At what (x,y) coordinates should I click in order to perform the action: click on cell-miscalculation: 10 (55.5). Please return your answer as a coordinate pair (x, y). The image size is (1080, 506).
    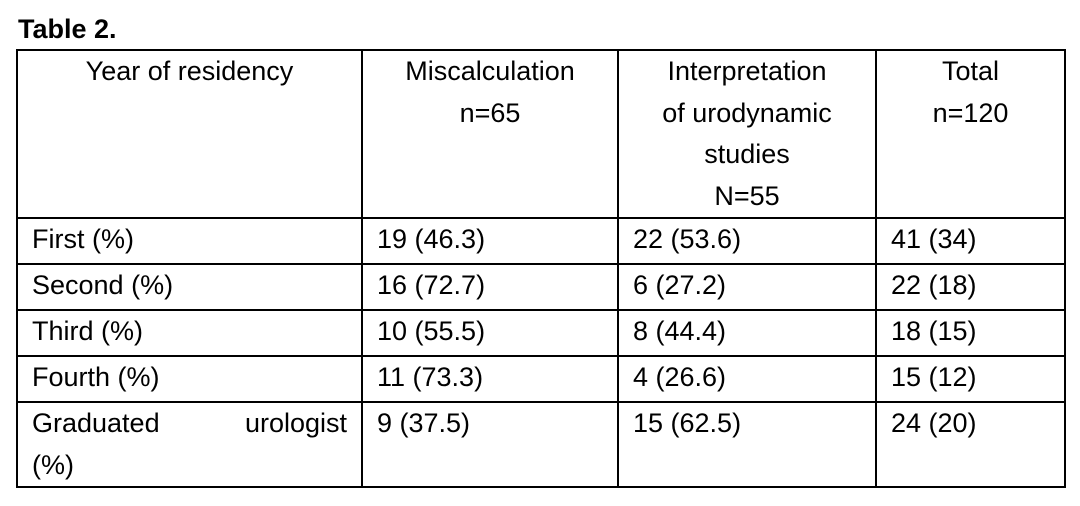
    Looking at the image, I should click on (490, 333).